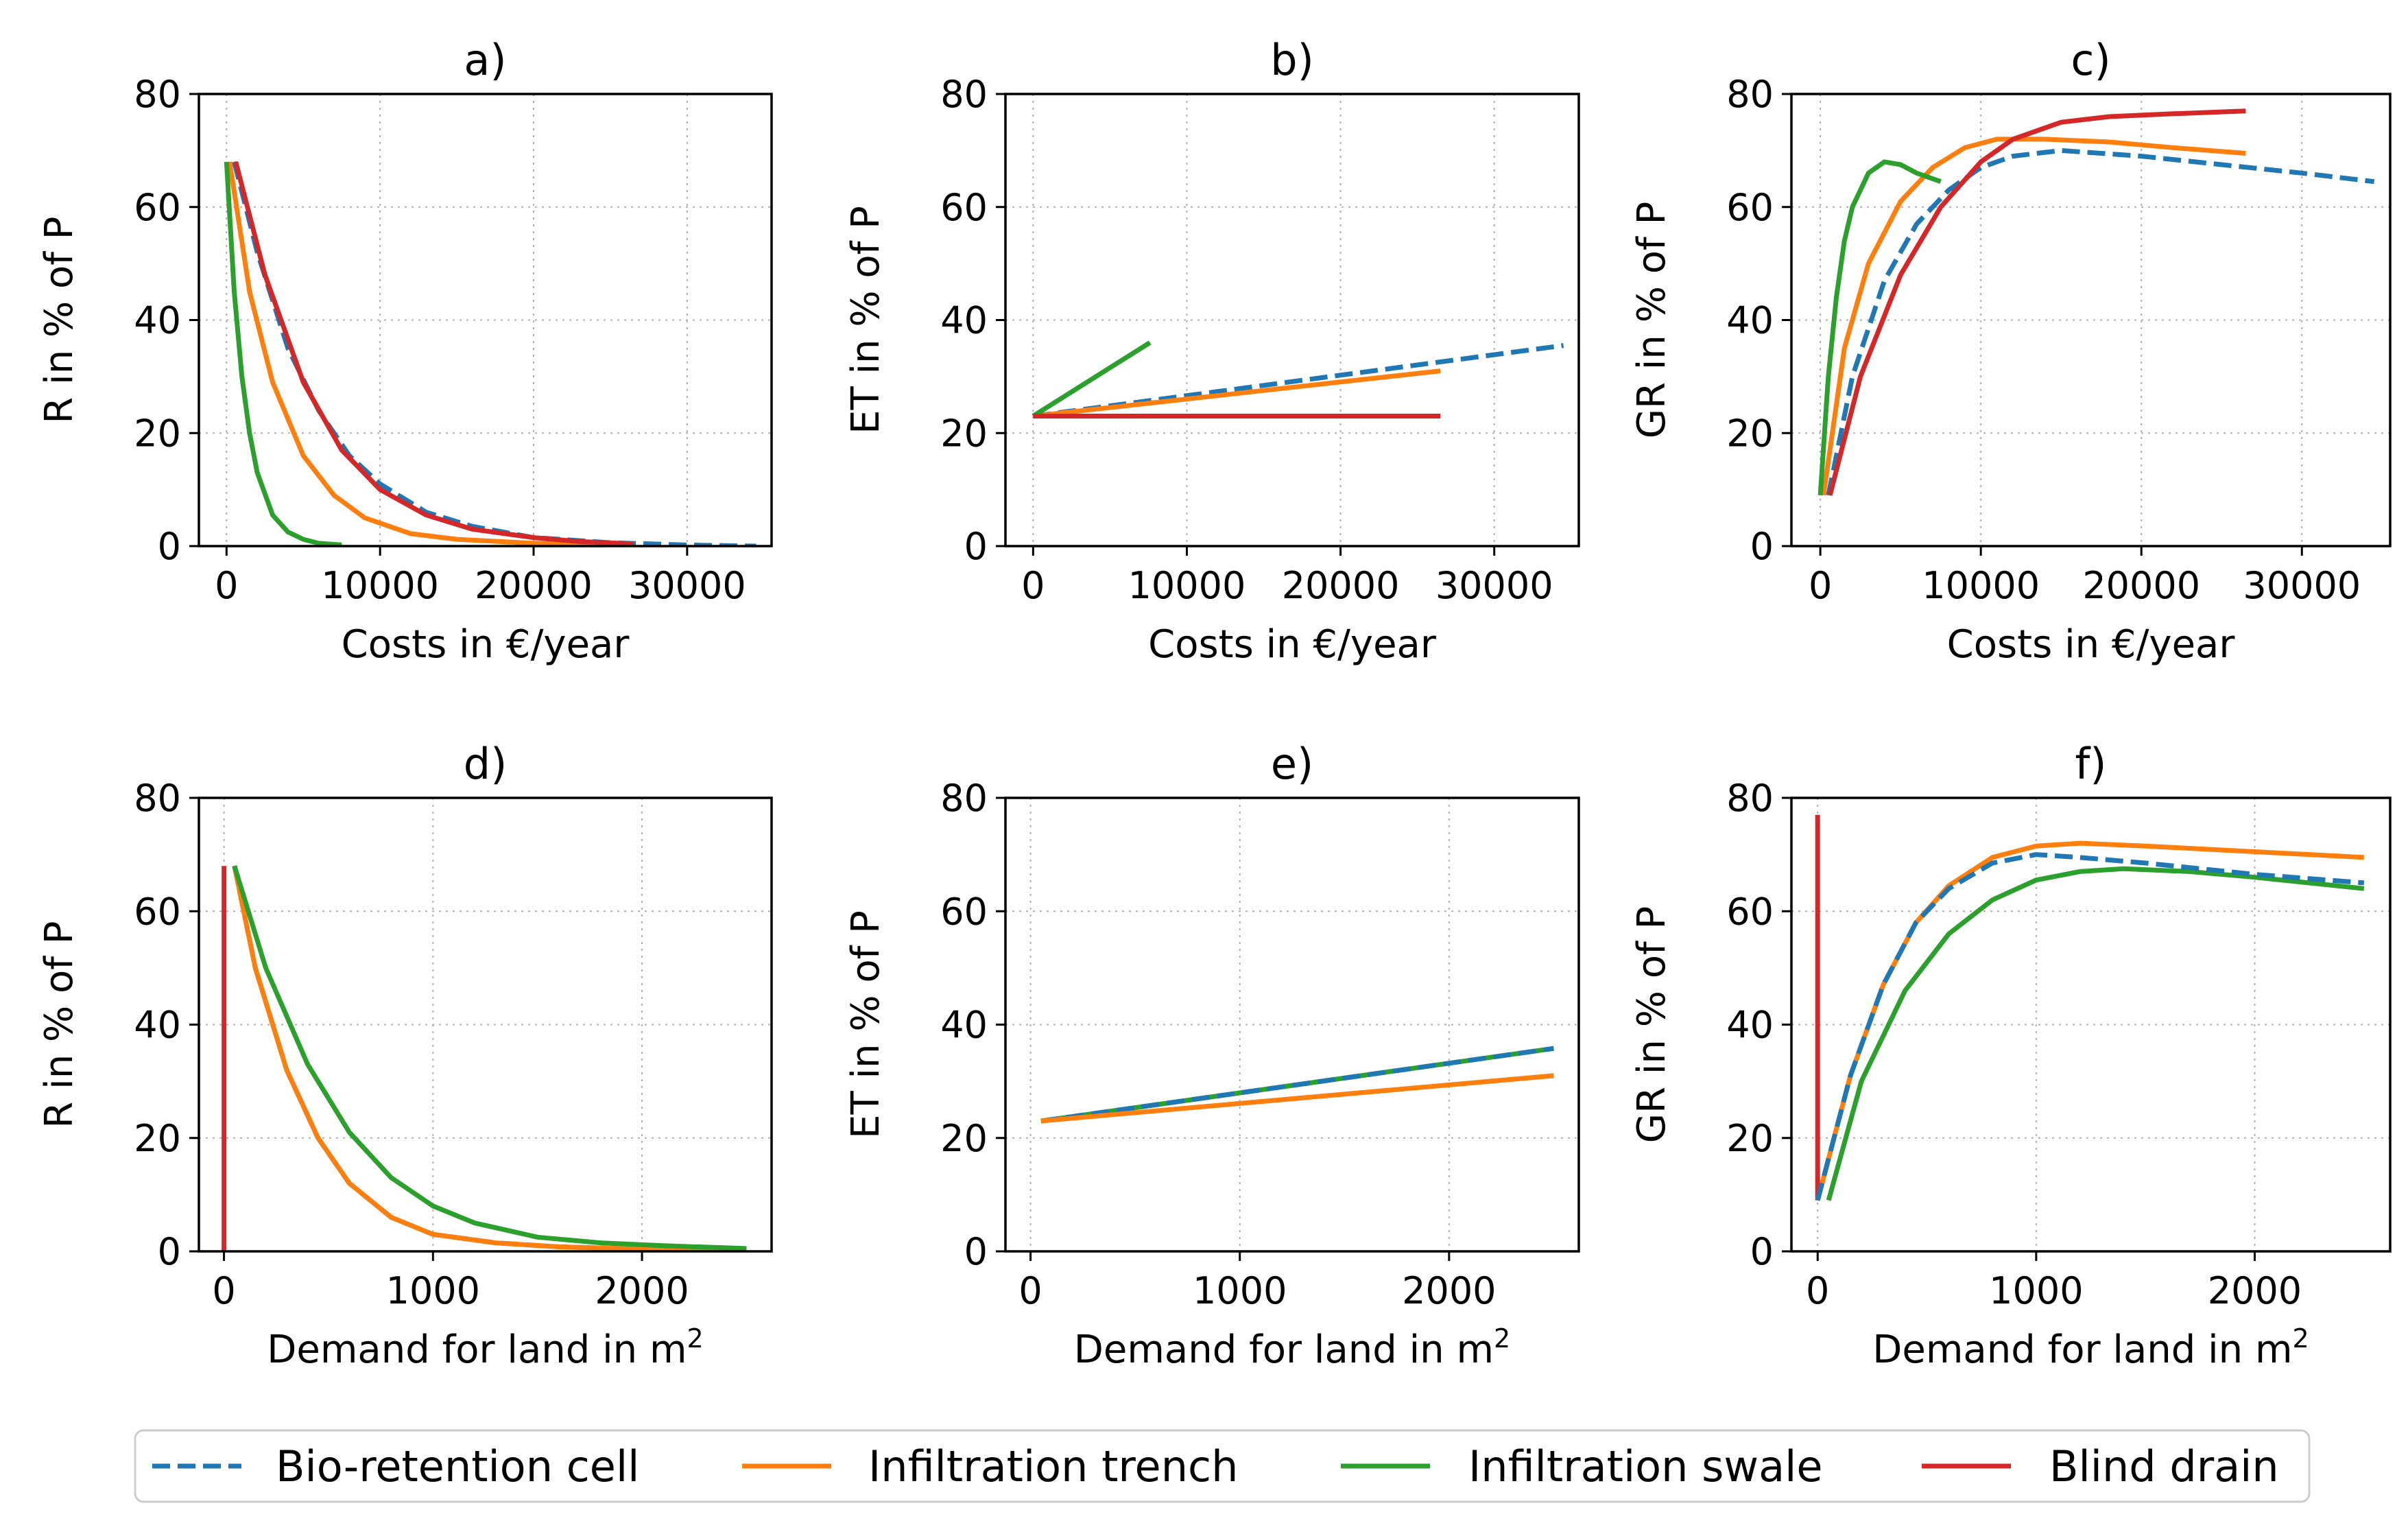 This screenshot has height=1534, width=2408. I want to click on panel-title: a), so click(485, 60).